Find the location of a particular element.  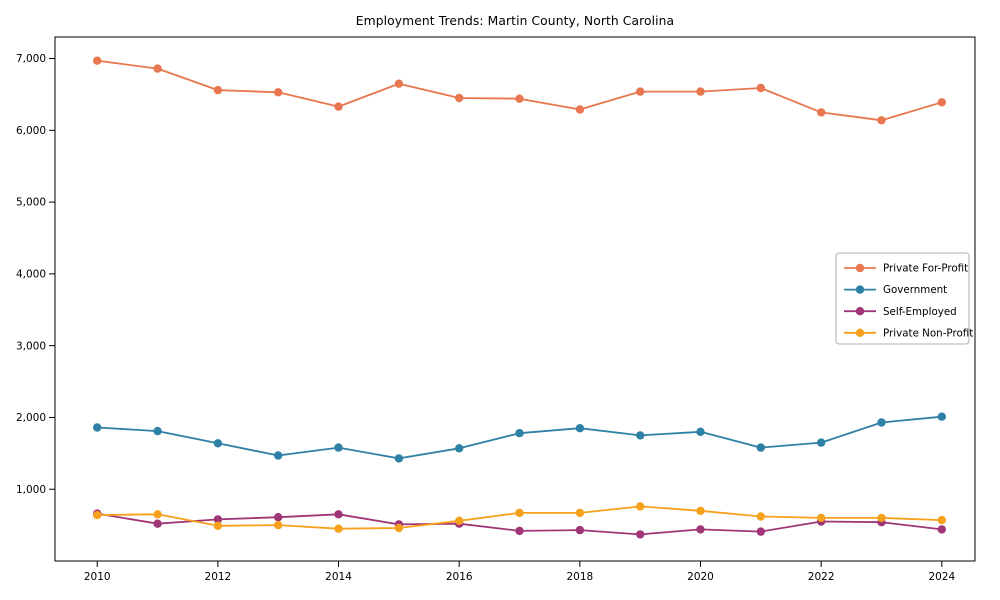

x-axis: 2010 2012 2014 2016 2018 2020 2022 2024 is located at coordinates (519, 572).